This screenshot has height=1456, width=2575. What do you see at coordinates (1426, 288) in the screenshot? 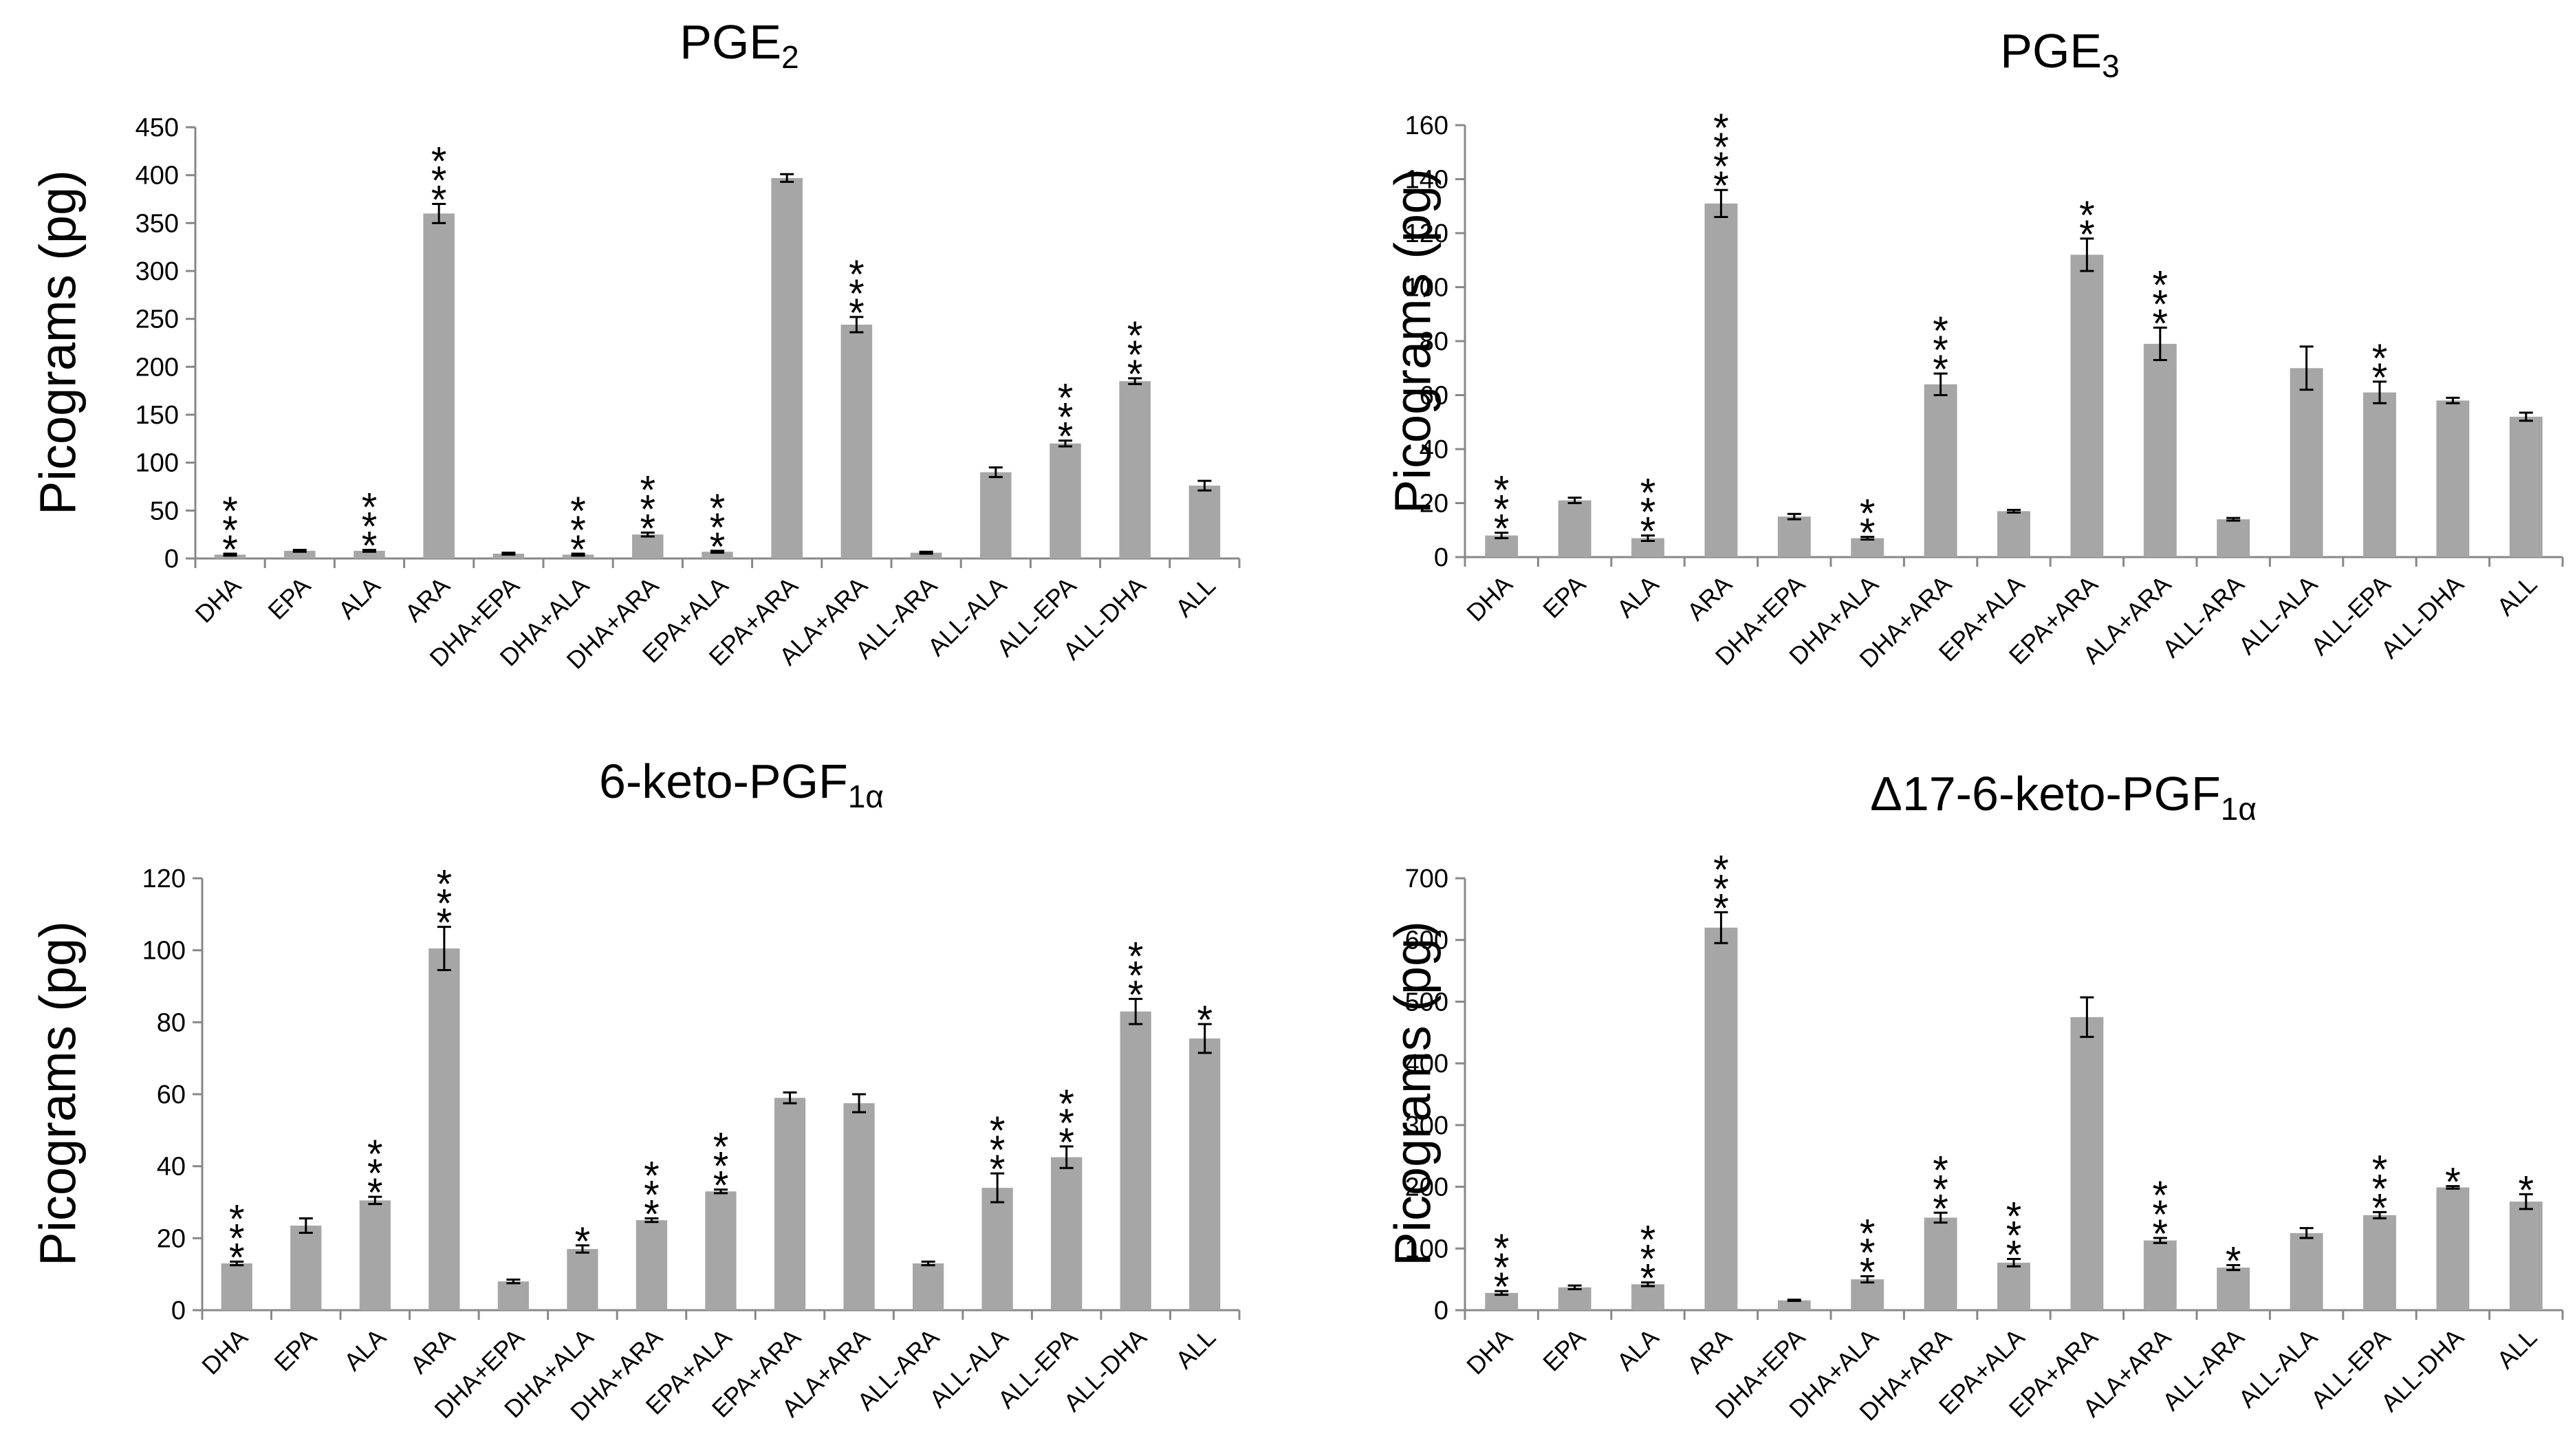
I see `y-tick-label: 100` at bounding box center [1426, 288].